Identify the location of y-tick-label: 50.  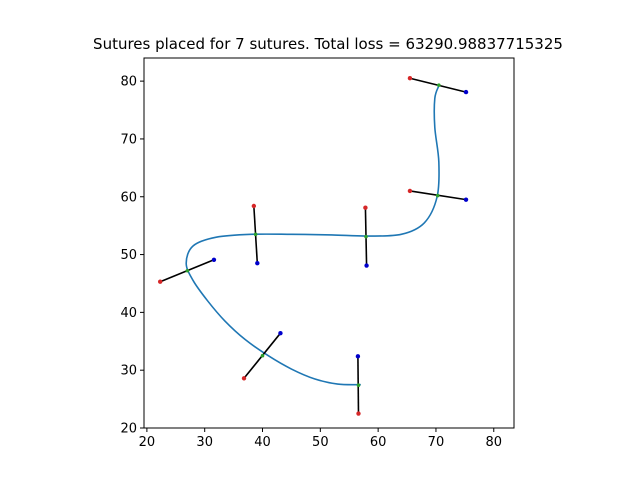
(128, 255).